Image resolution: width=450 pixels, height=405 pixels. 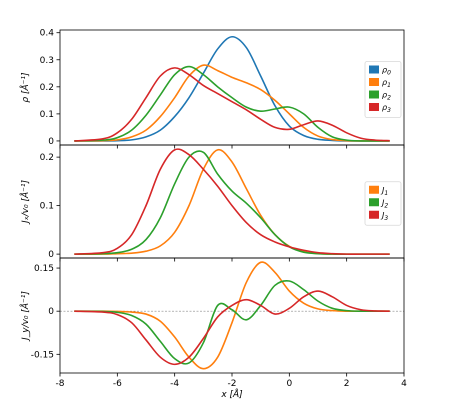 I want to click on legend-label: ρ1, so click(x=386, y=83).